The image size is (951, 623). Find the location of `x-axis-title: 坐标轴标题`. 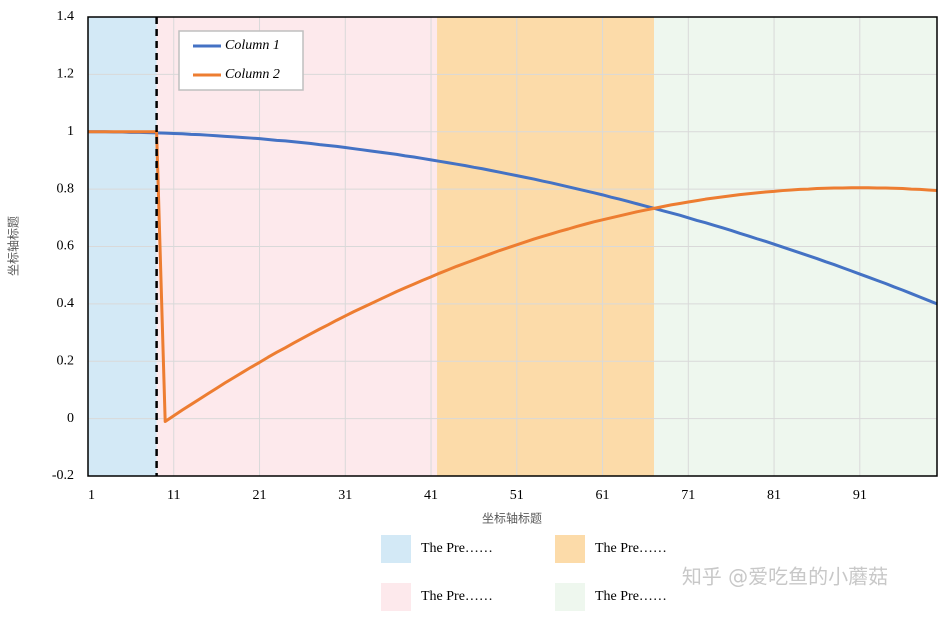

x-axis-title: 坐标轴标题 is located at coordinates (512, 518).